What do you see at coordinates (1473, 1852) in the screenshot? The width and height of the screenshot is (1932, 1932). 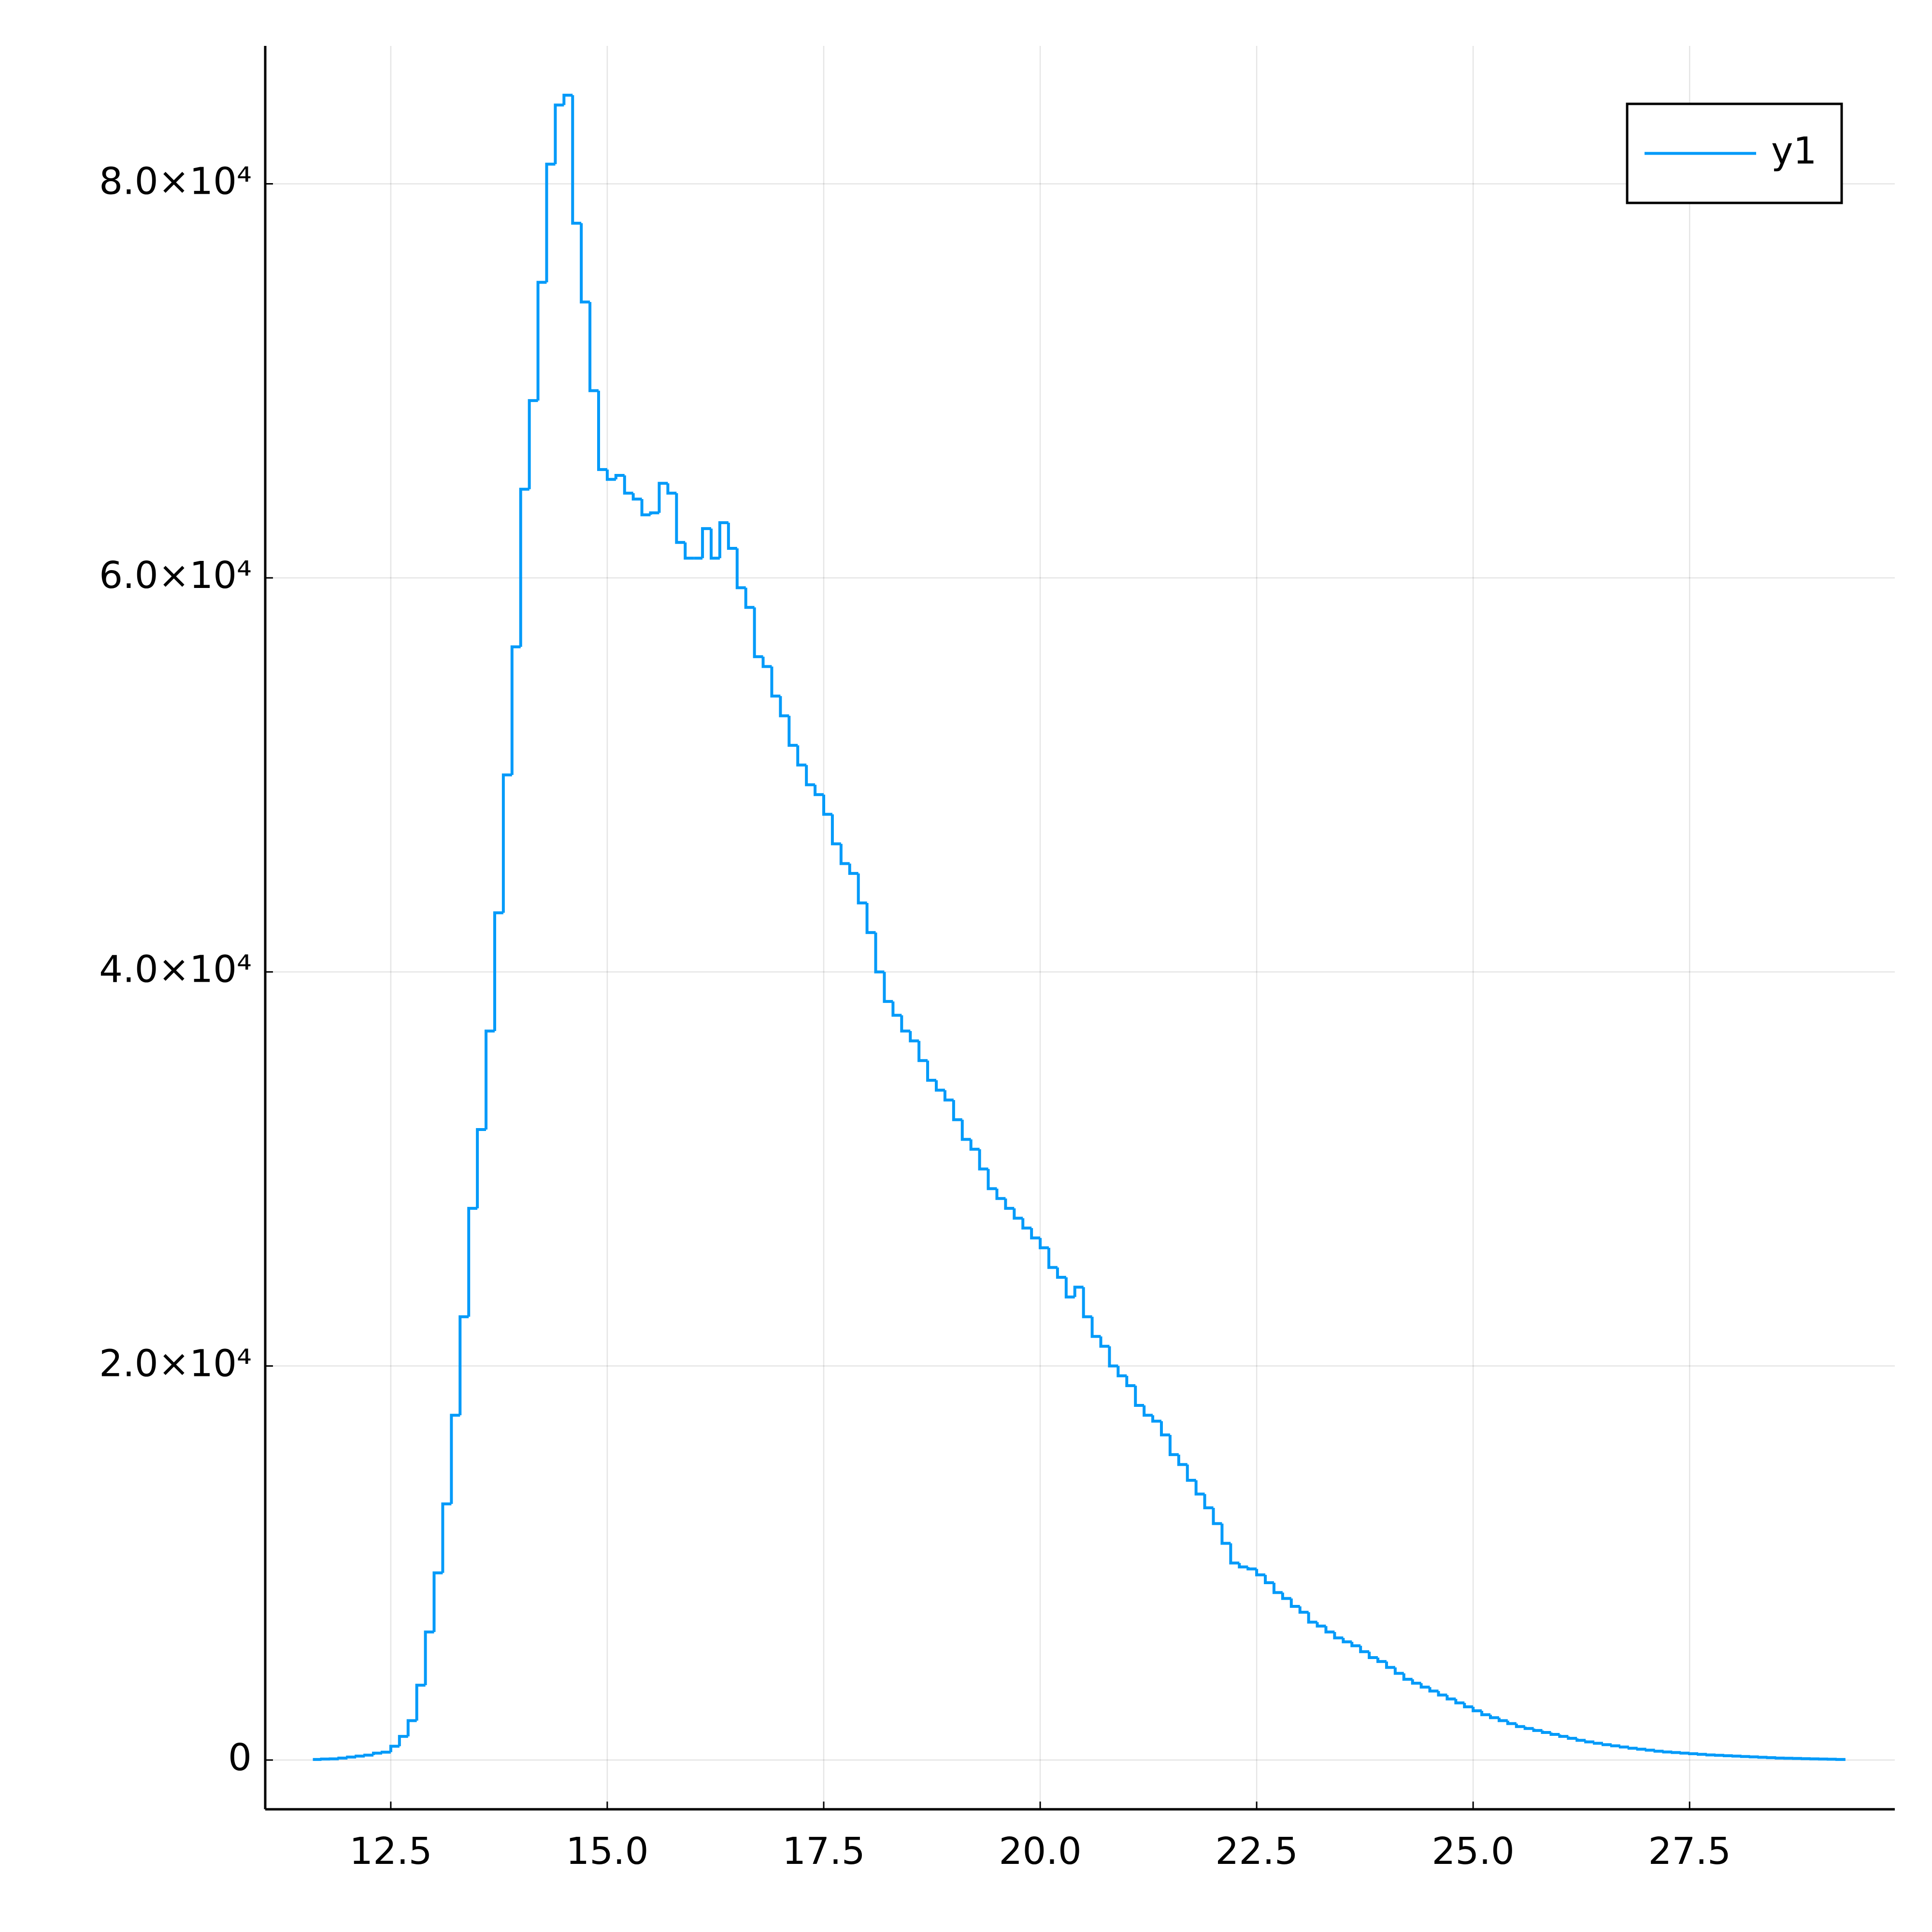 I see `x-tick-label: 25.0` at bounding box center [1473, 1852].